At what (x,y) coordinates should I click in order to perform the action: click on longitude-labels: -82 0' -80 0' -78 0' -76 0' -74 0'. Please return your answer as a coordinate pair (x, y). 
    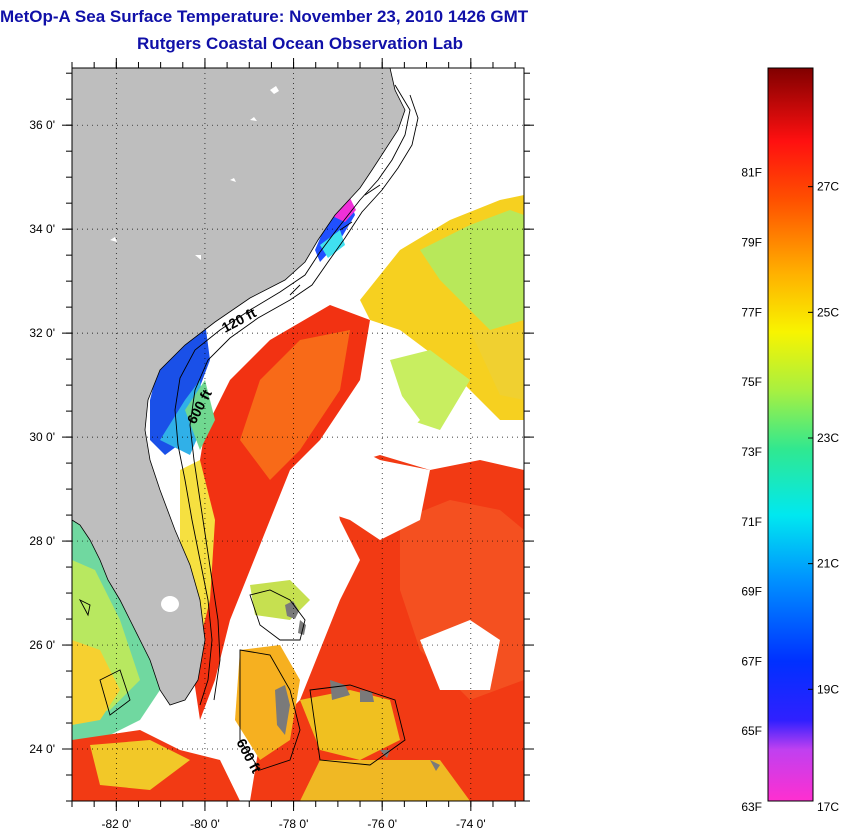
    Looking at the image, I should click on (293, 824).